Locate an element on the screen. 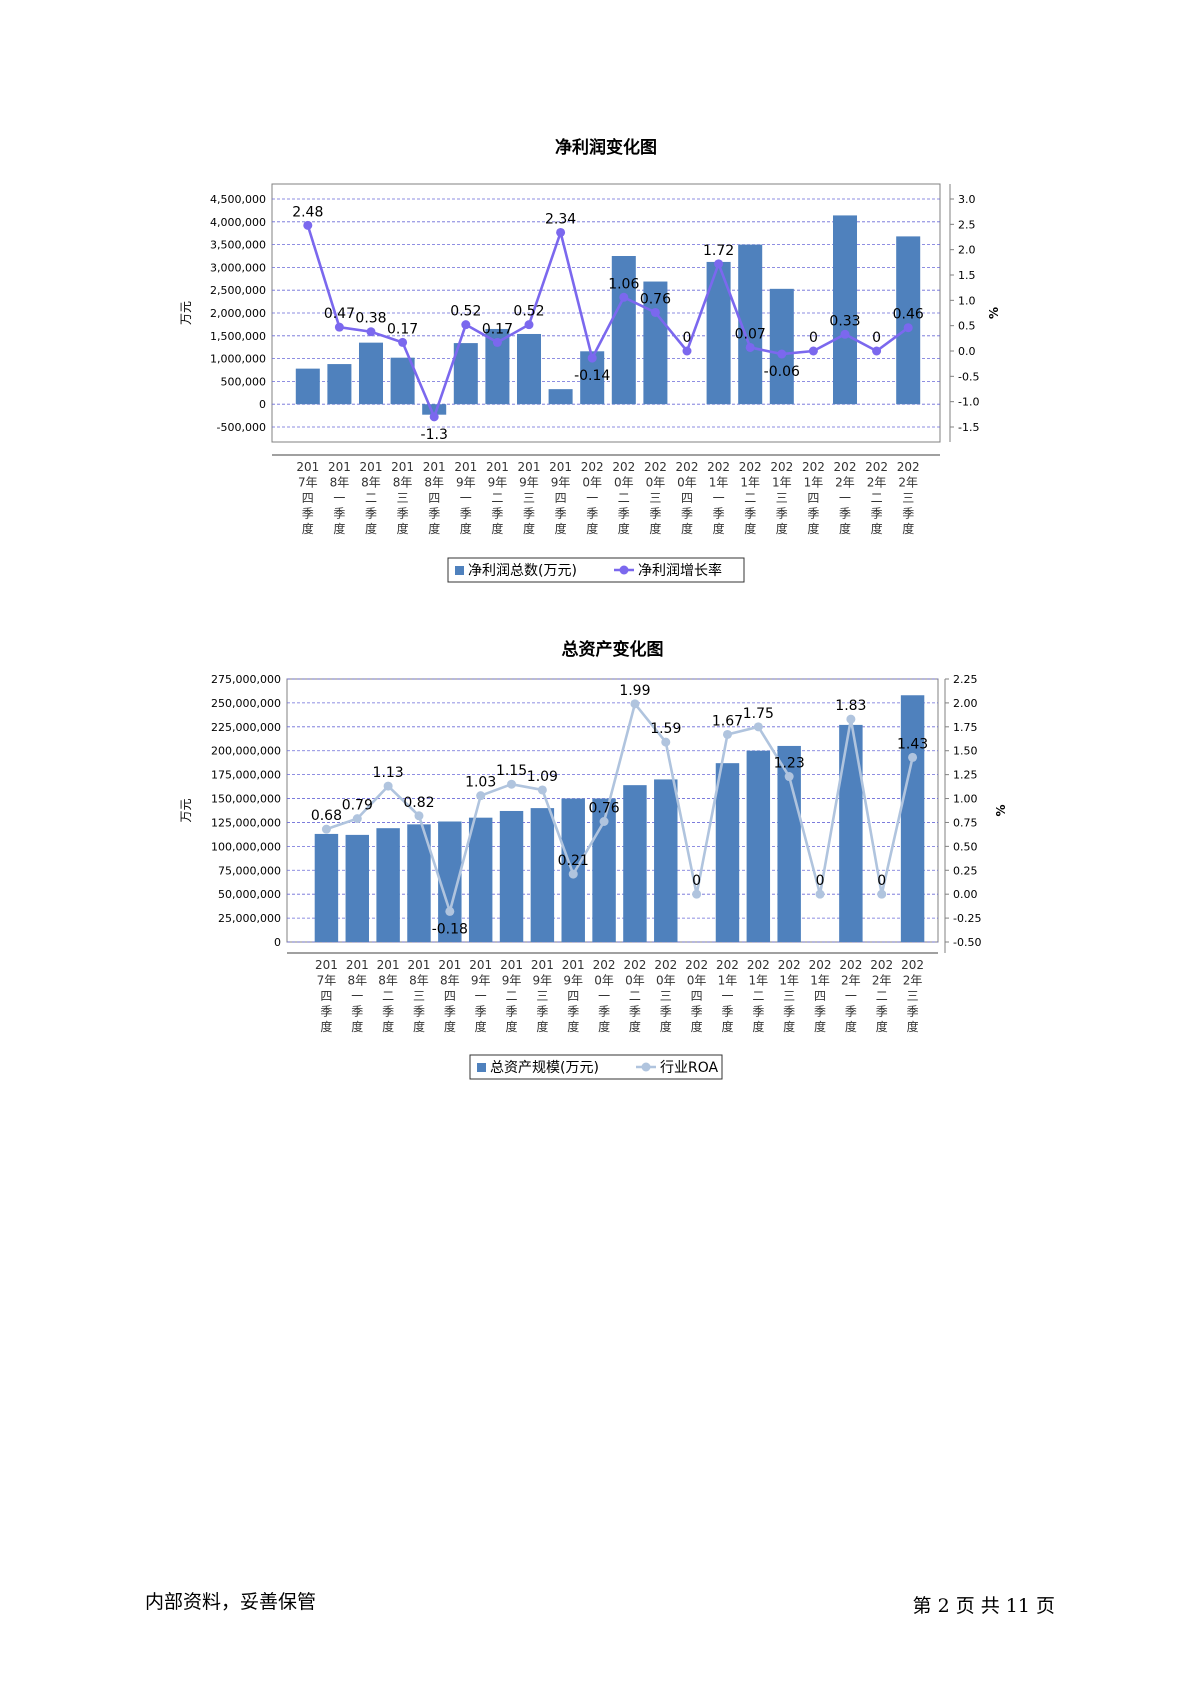 The width and height of the screenshot is (1191, 1684). data-label: 1.75 is located at coordinates (758, 714).